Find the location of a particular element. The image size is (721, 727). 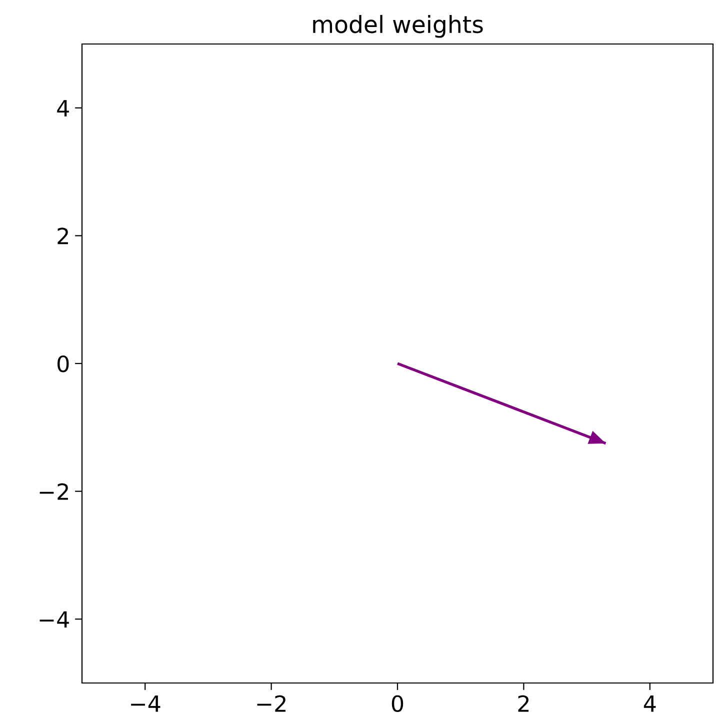

x-tick-label: 2 is located at coordinates (523, 703).